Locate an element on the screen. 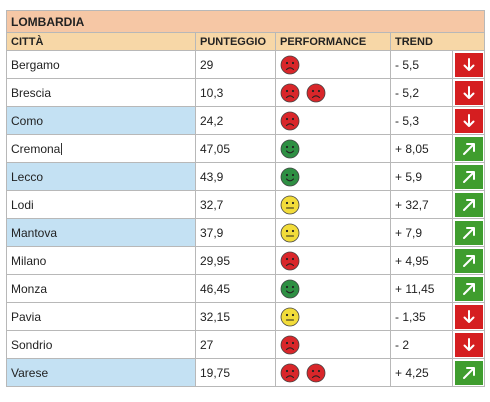  score-cell: 46,45 is located at coordinates (235, 288).